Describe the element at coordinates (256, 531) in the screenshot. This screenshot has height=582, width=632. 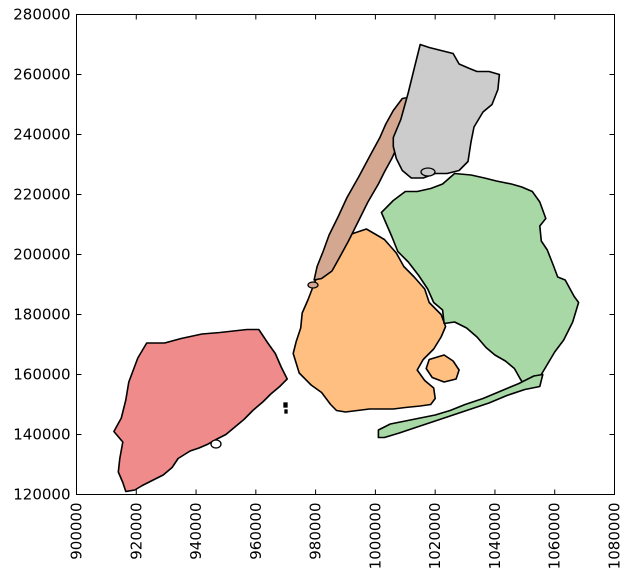
I see `x-tick-label: 960000` at that location.